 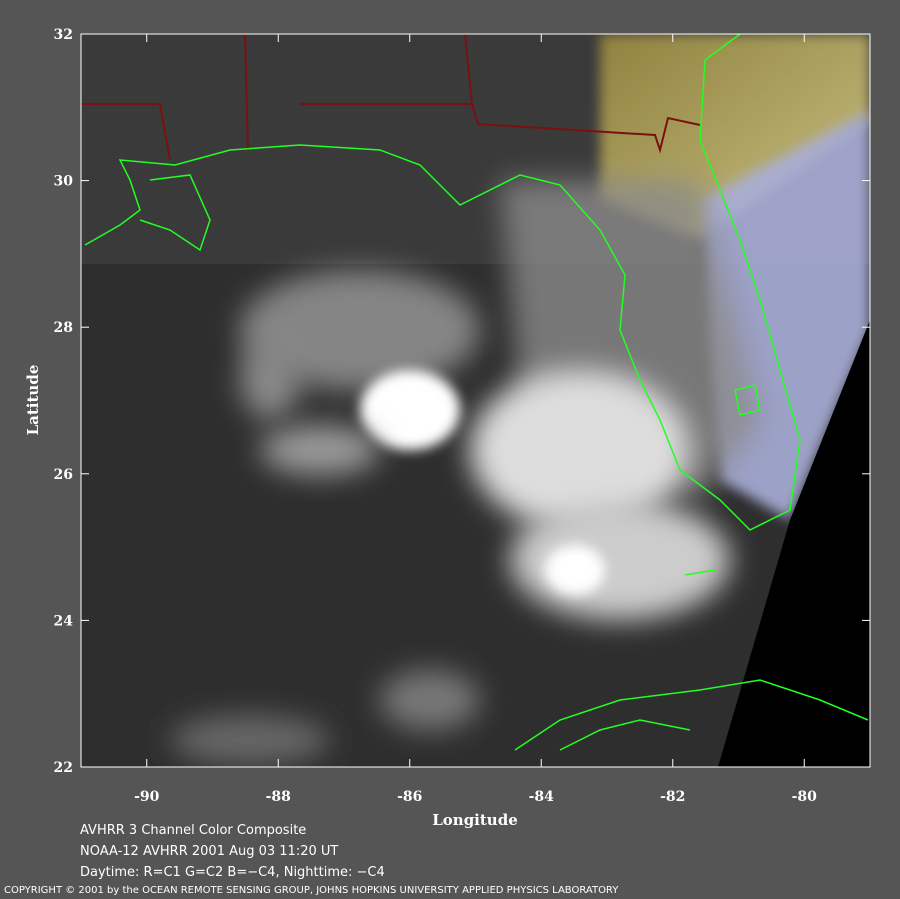 I want to click on x-tick-label: -90, so click(x=147, y=797).